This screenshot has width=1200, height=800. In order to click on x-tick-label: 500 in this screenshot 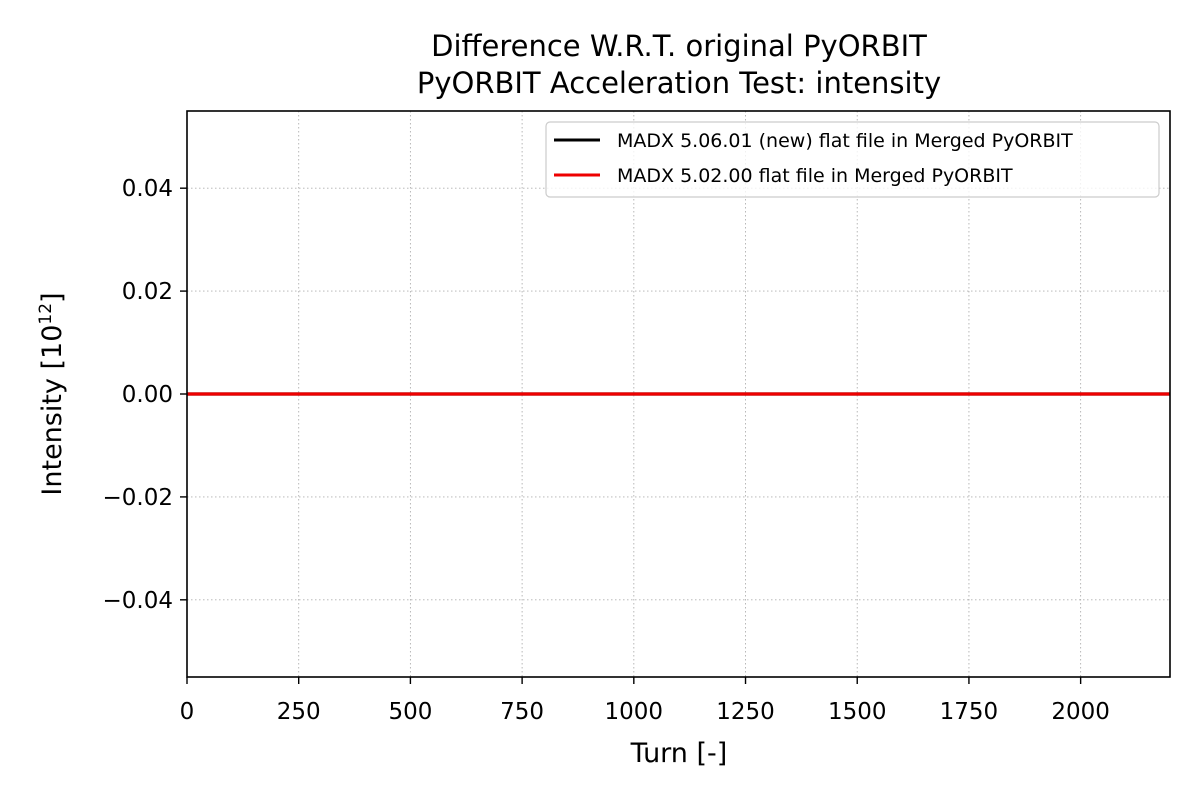, I will do `click(410, 712)`.